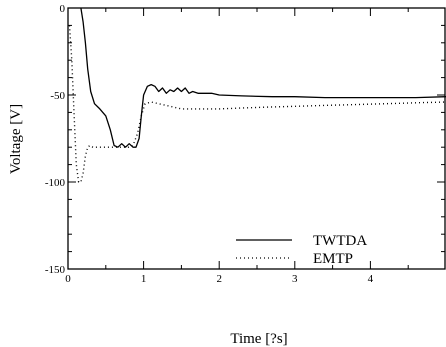 The image size is (446, 347). What do you see at coordinates (55, 183) in the screenshot?
I see `y-tick-label: -100` at bounding box center [55, 183].